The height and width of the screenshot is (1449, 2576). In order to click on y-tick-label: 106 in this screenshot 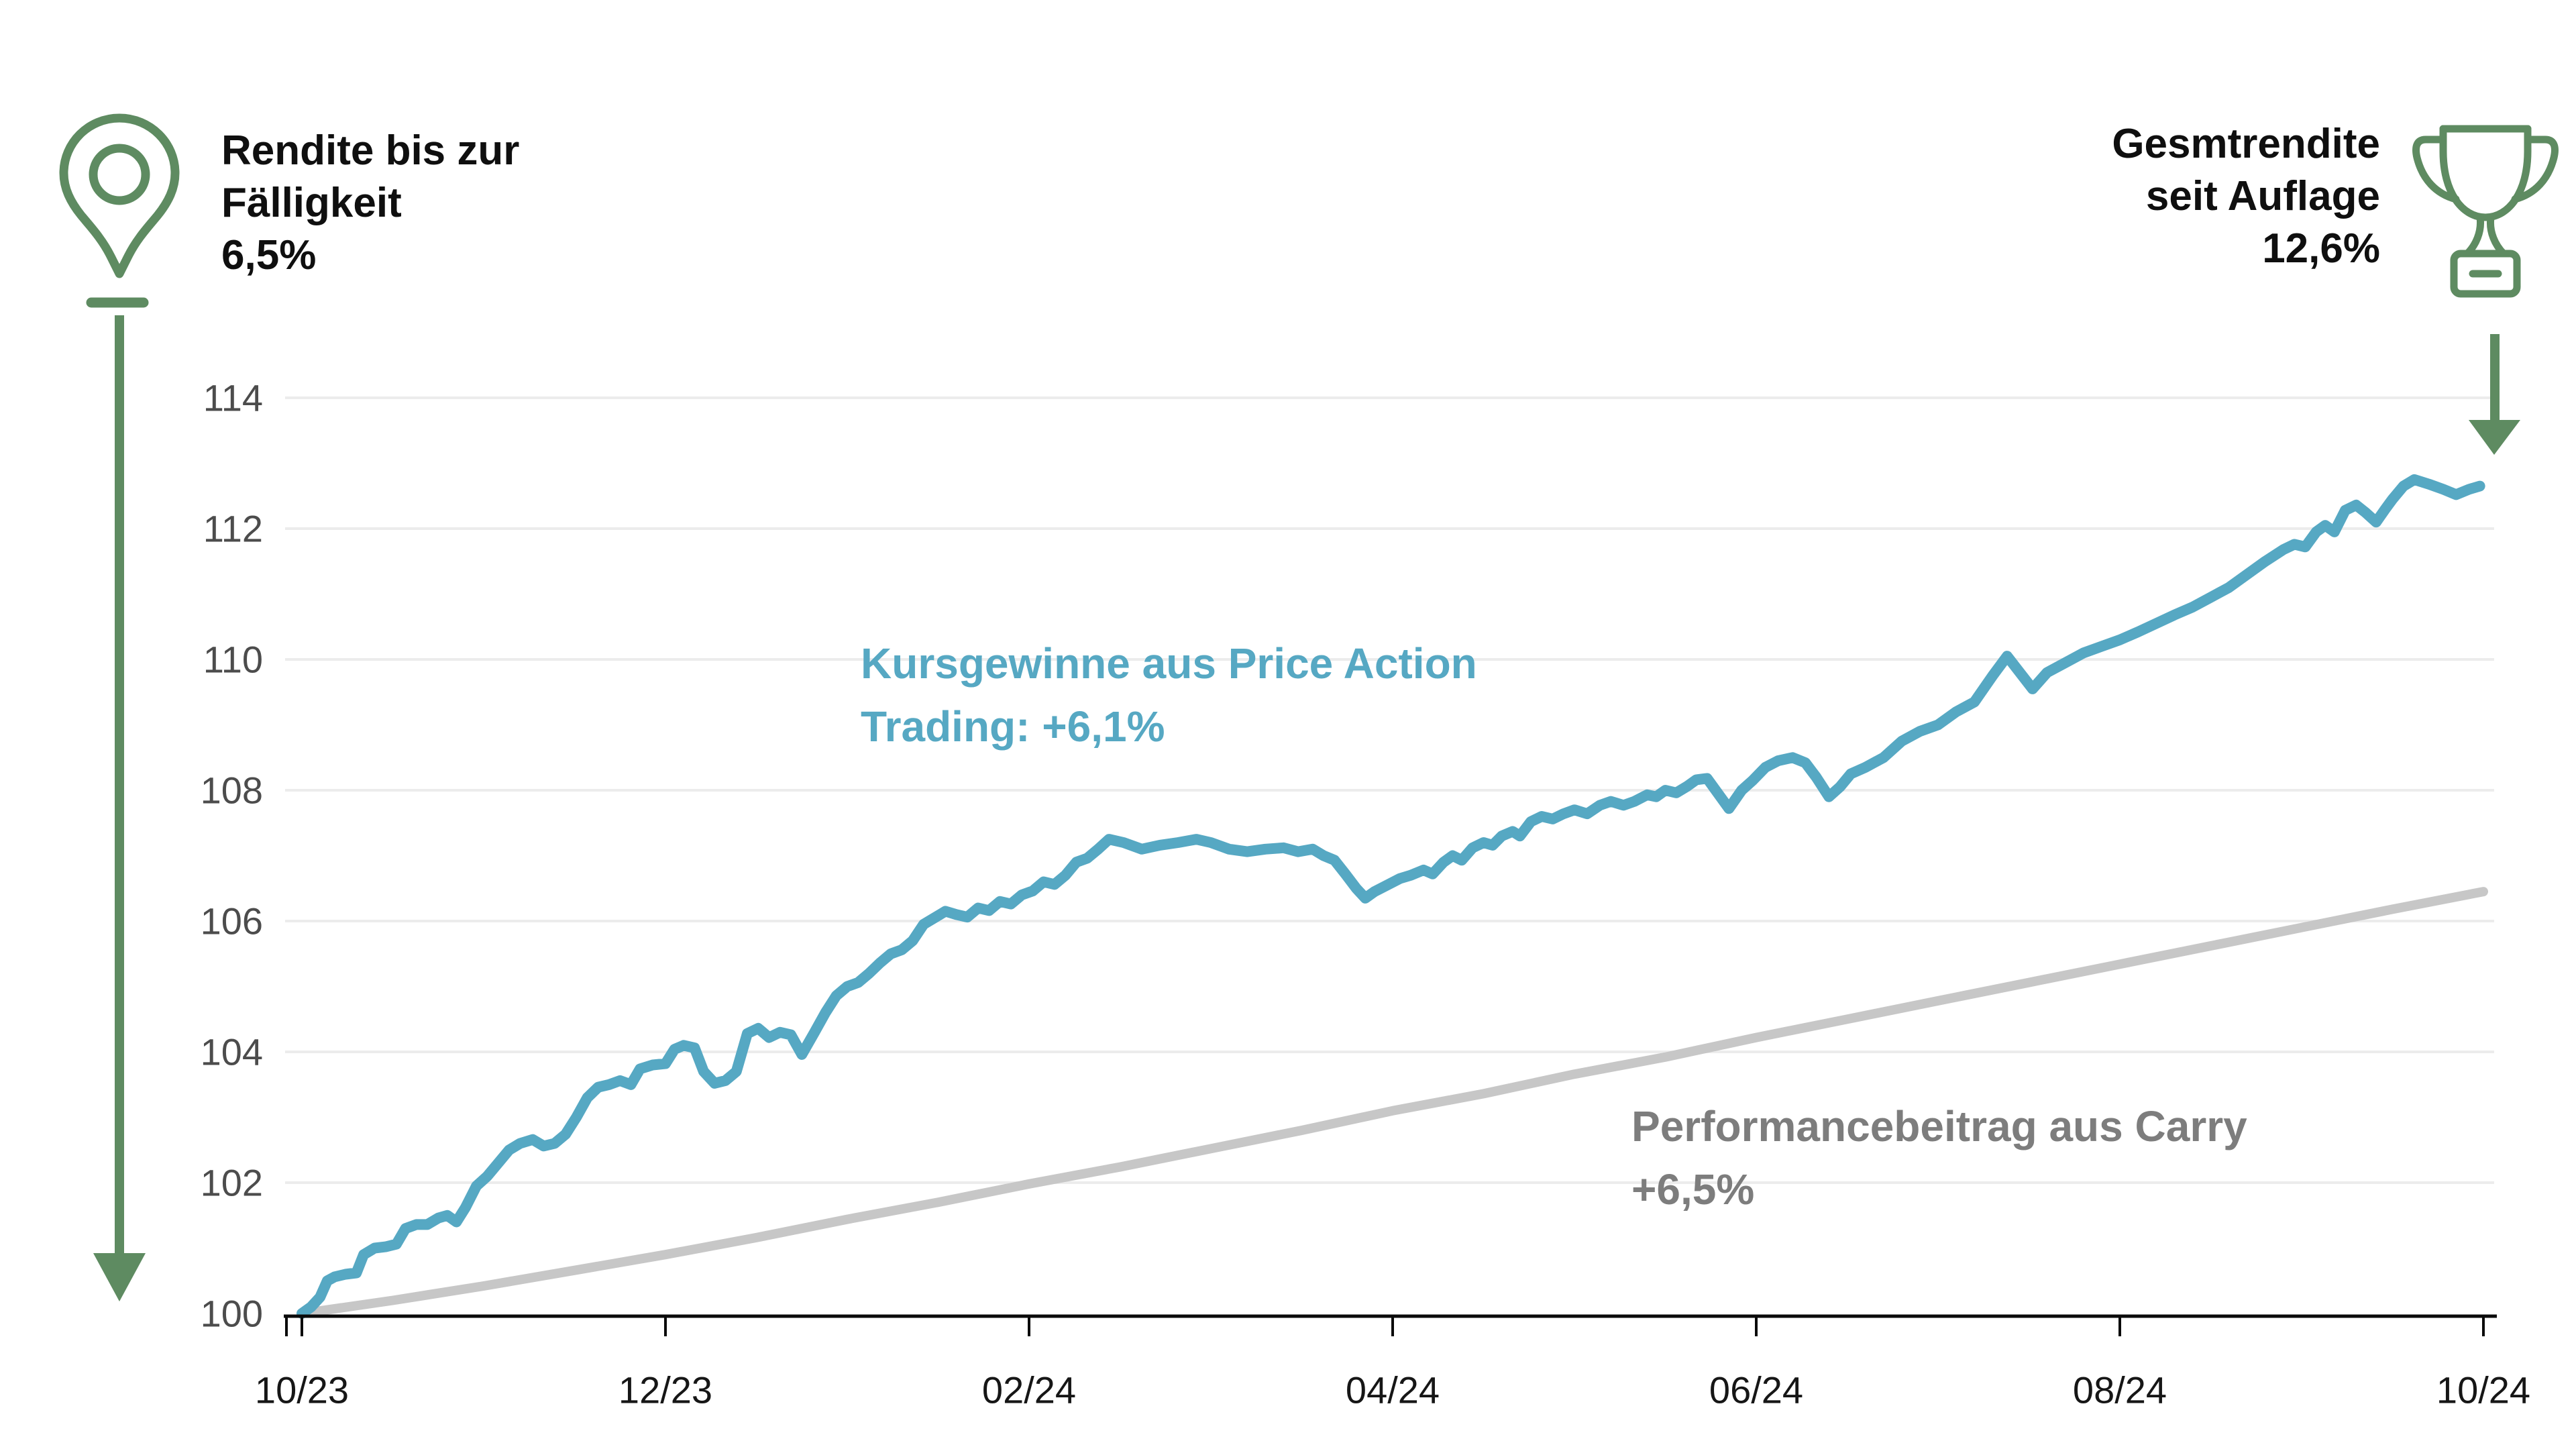, I will do `click(232, 921)`.